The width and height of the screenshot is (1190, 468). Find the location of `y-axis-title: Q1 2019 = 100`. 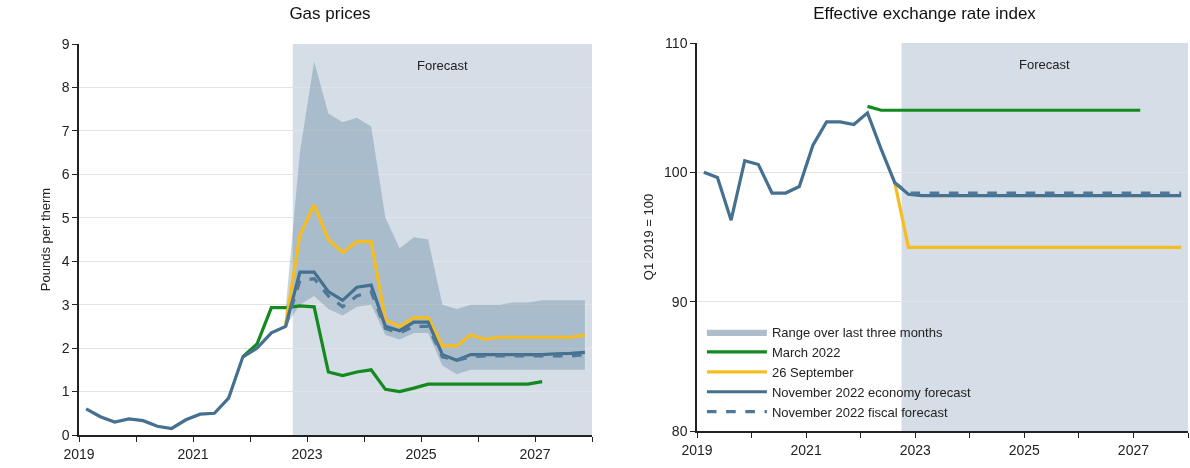

y-axis-title: Q1 2019 = 100 is located at coordinates (648, 237).